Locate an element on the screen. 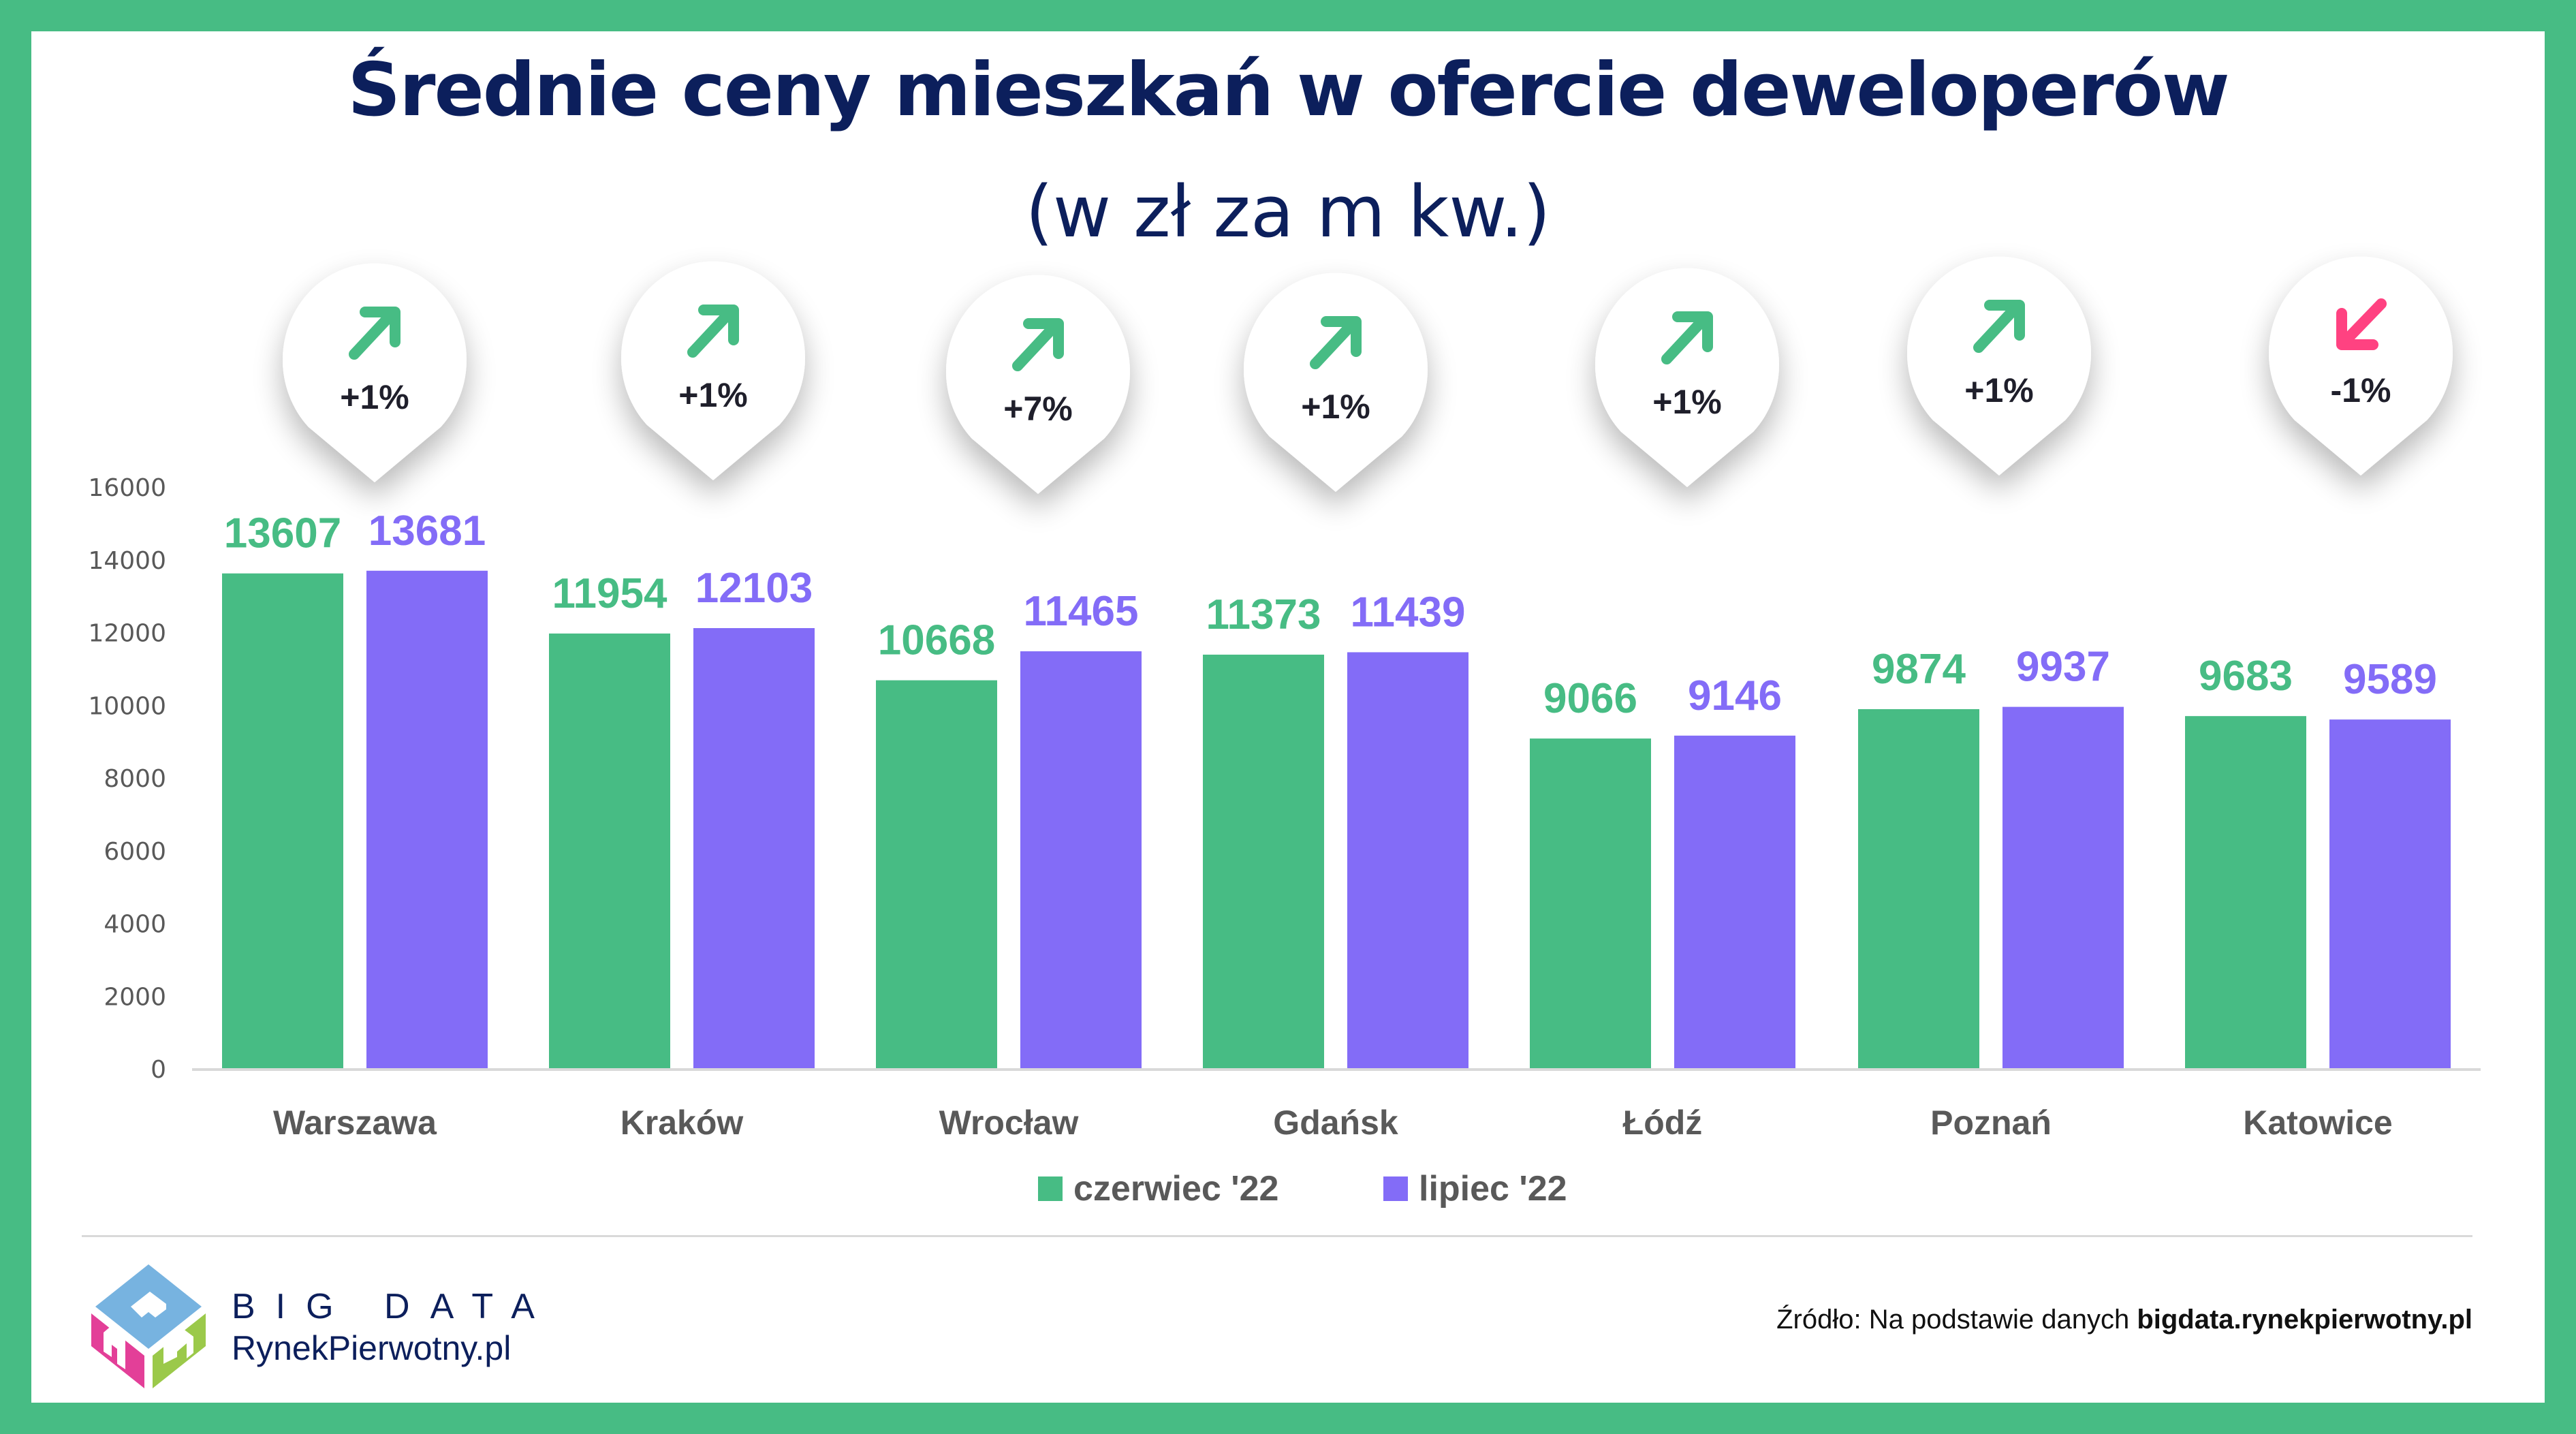 The width and height of the screenshot is (2576, 1434). change-badge: +7% is located at coordinates (1038, 384).